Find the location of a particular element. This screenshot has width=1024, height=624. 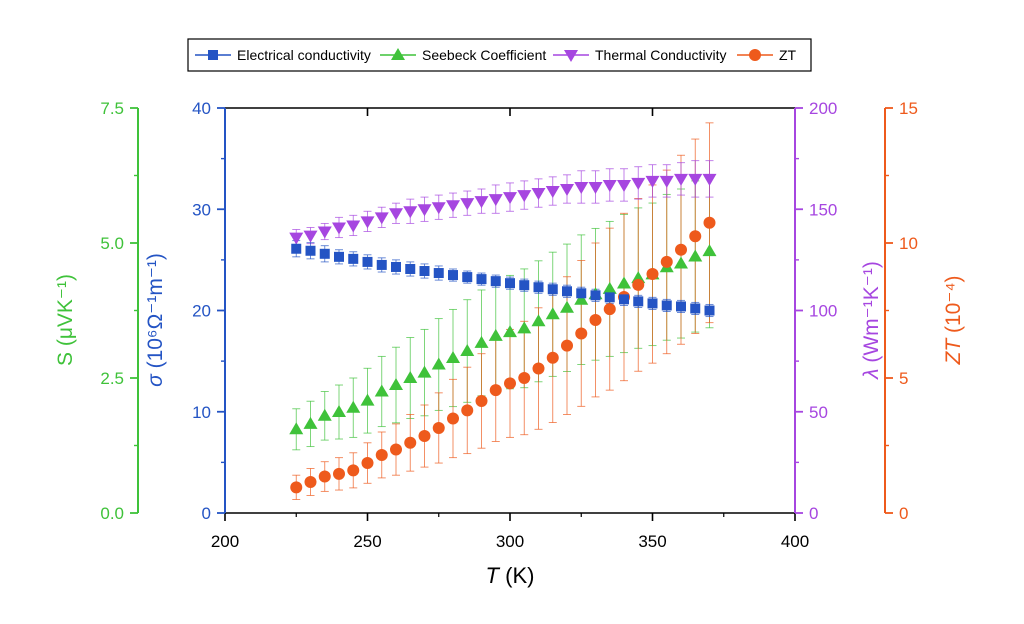

lambda-tick-label: 100 is located at coordinates (823, 311).